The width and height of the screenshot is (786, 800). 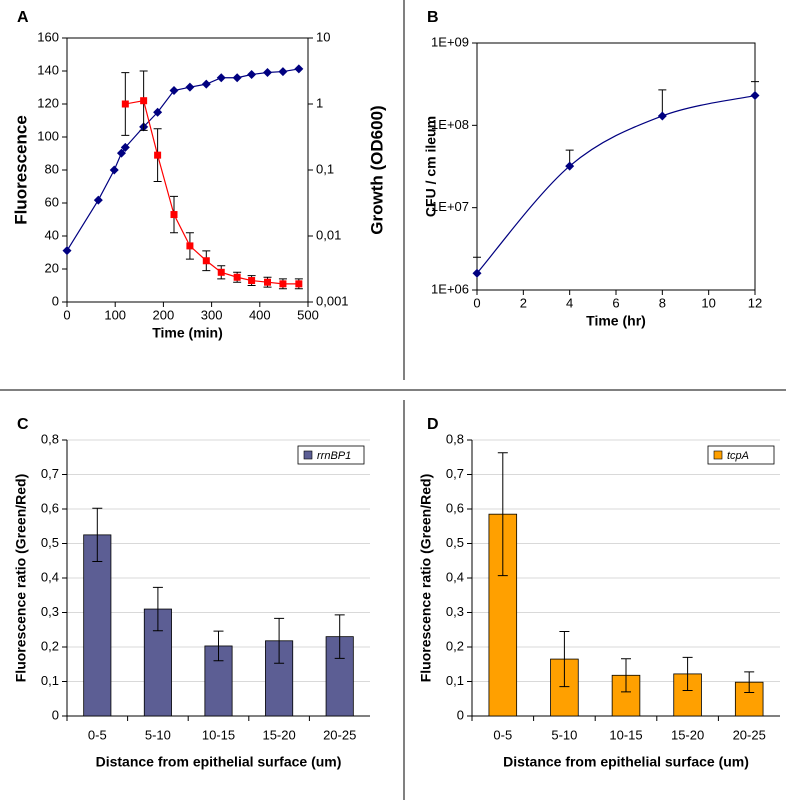 What do you see at coordinates (662, 302) in the screenshot?
I see `x-tick-label: 8` at bounding box center [662, 302].